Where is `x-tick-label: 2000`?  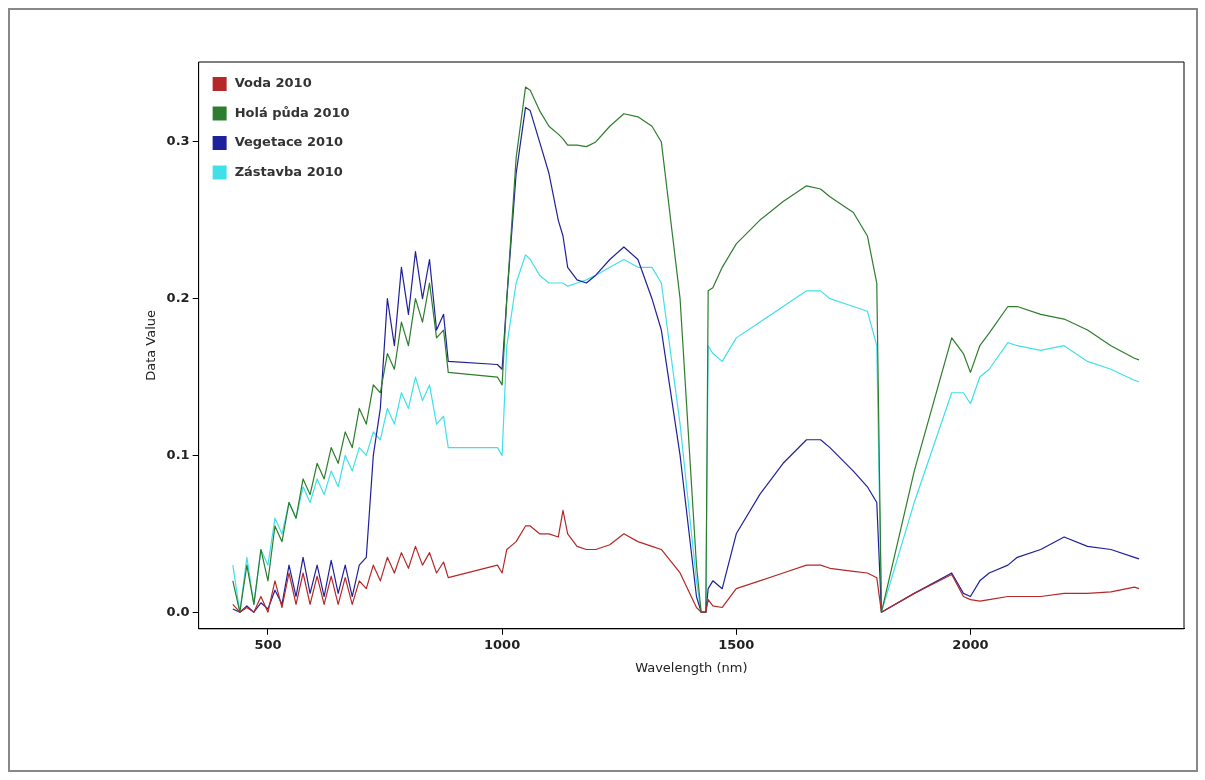 x-tick-label: 2000 is located at coordinates (970, 644).